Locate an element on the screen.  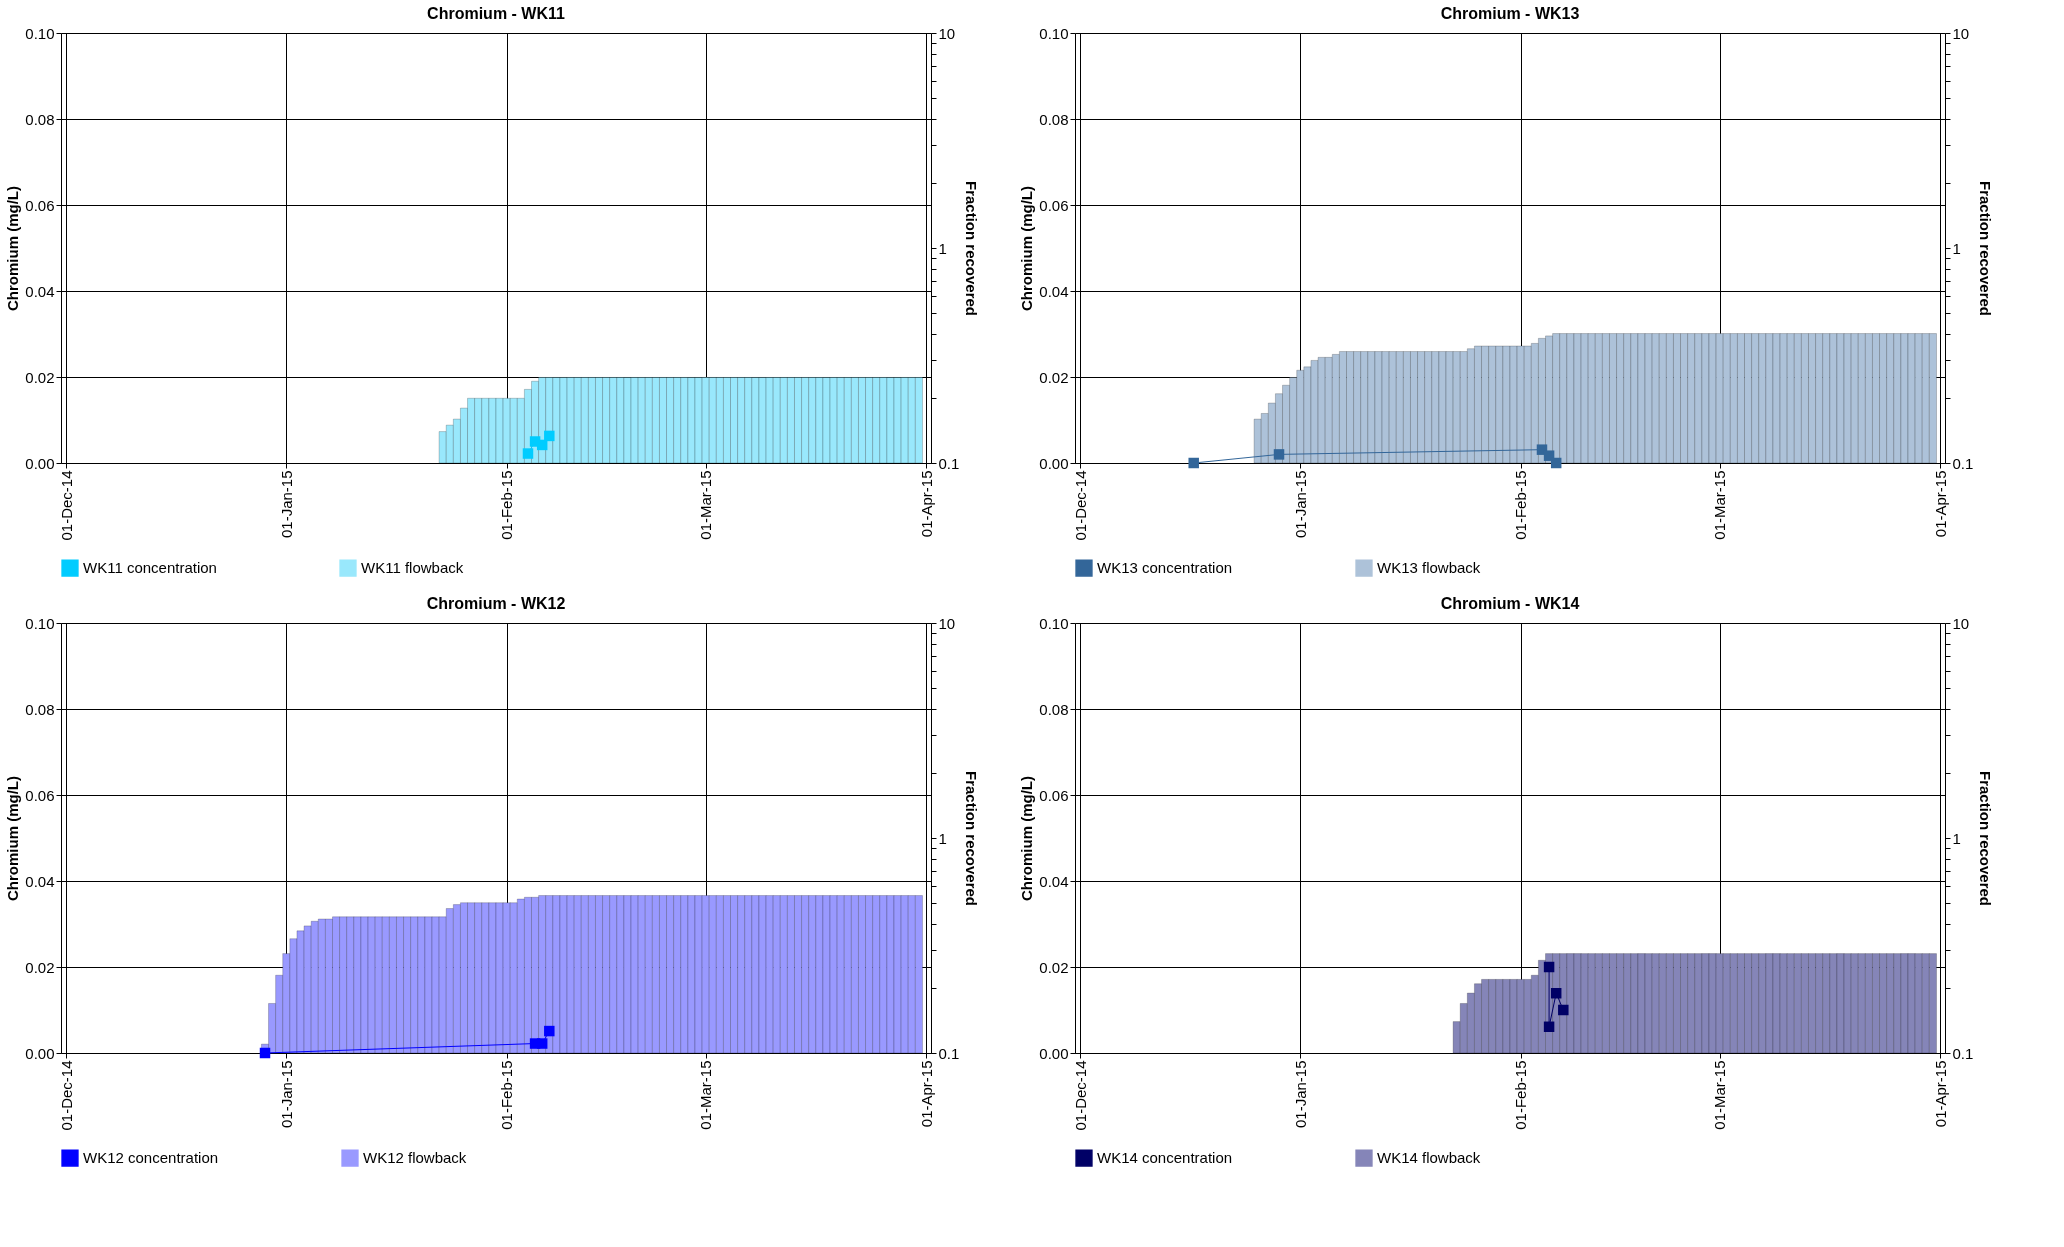
legend-label: WK12 concentration is located at coordinates (151, 1158).